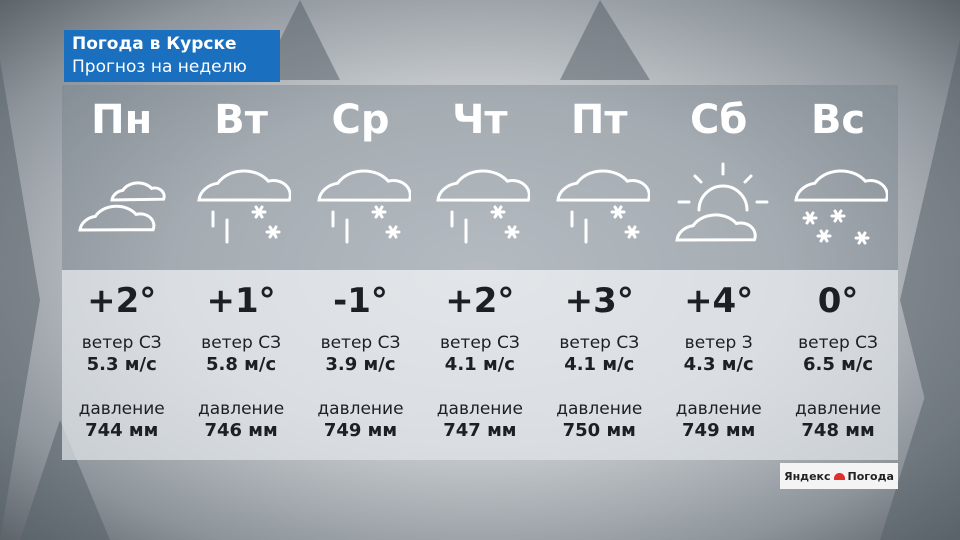 The height and width of the screenshot is (540, 960). I want to click on temperature: +4°, so click(719, 301).